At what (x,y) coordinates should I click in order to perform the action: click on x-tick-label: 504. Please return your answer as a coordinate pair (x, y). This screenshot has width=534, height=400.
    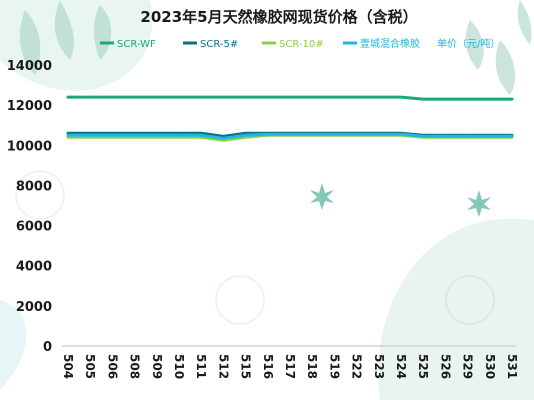
    Looking at the image, I should click on (68, 366).